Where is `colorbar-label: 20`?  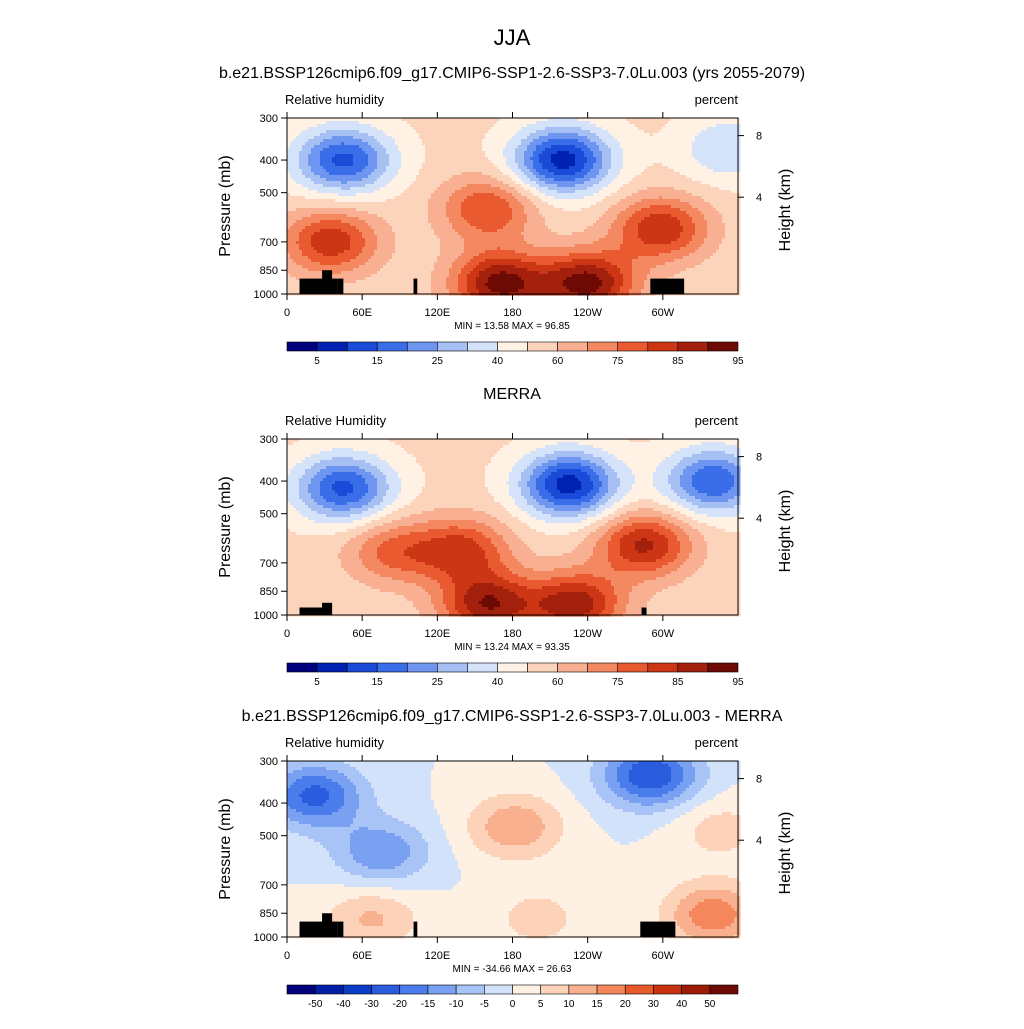 colorbar-label: 20 is located at coordinates (626, 1004).